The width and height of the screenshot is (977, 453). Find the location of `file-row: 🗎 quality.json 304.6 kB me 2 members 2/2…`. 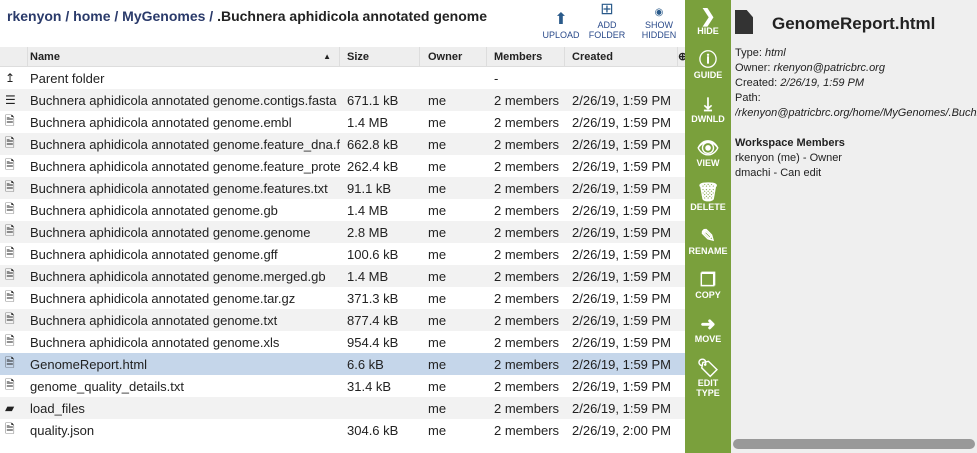

file-row: 🗎 quality.json 304.6 kB me 2 members 2/2… is located at coordinates (342, 430).